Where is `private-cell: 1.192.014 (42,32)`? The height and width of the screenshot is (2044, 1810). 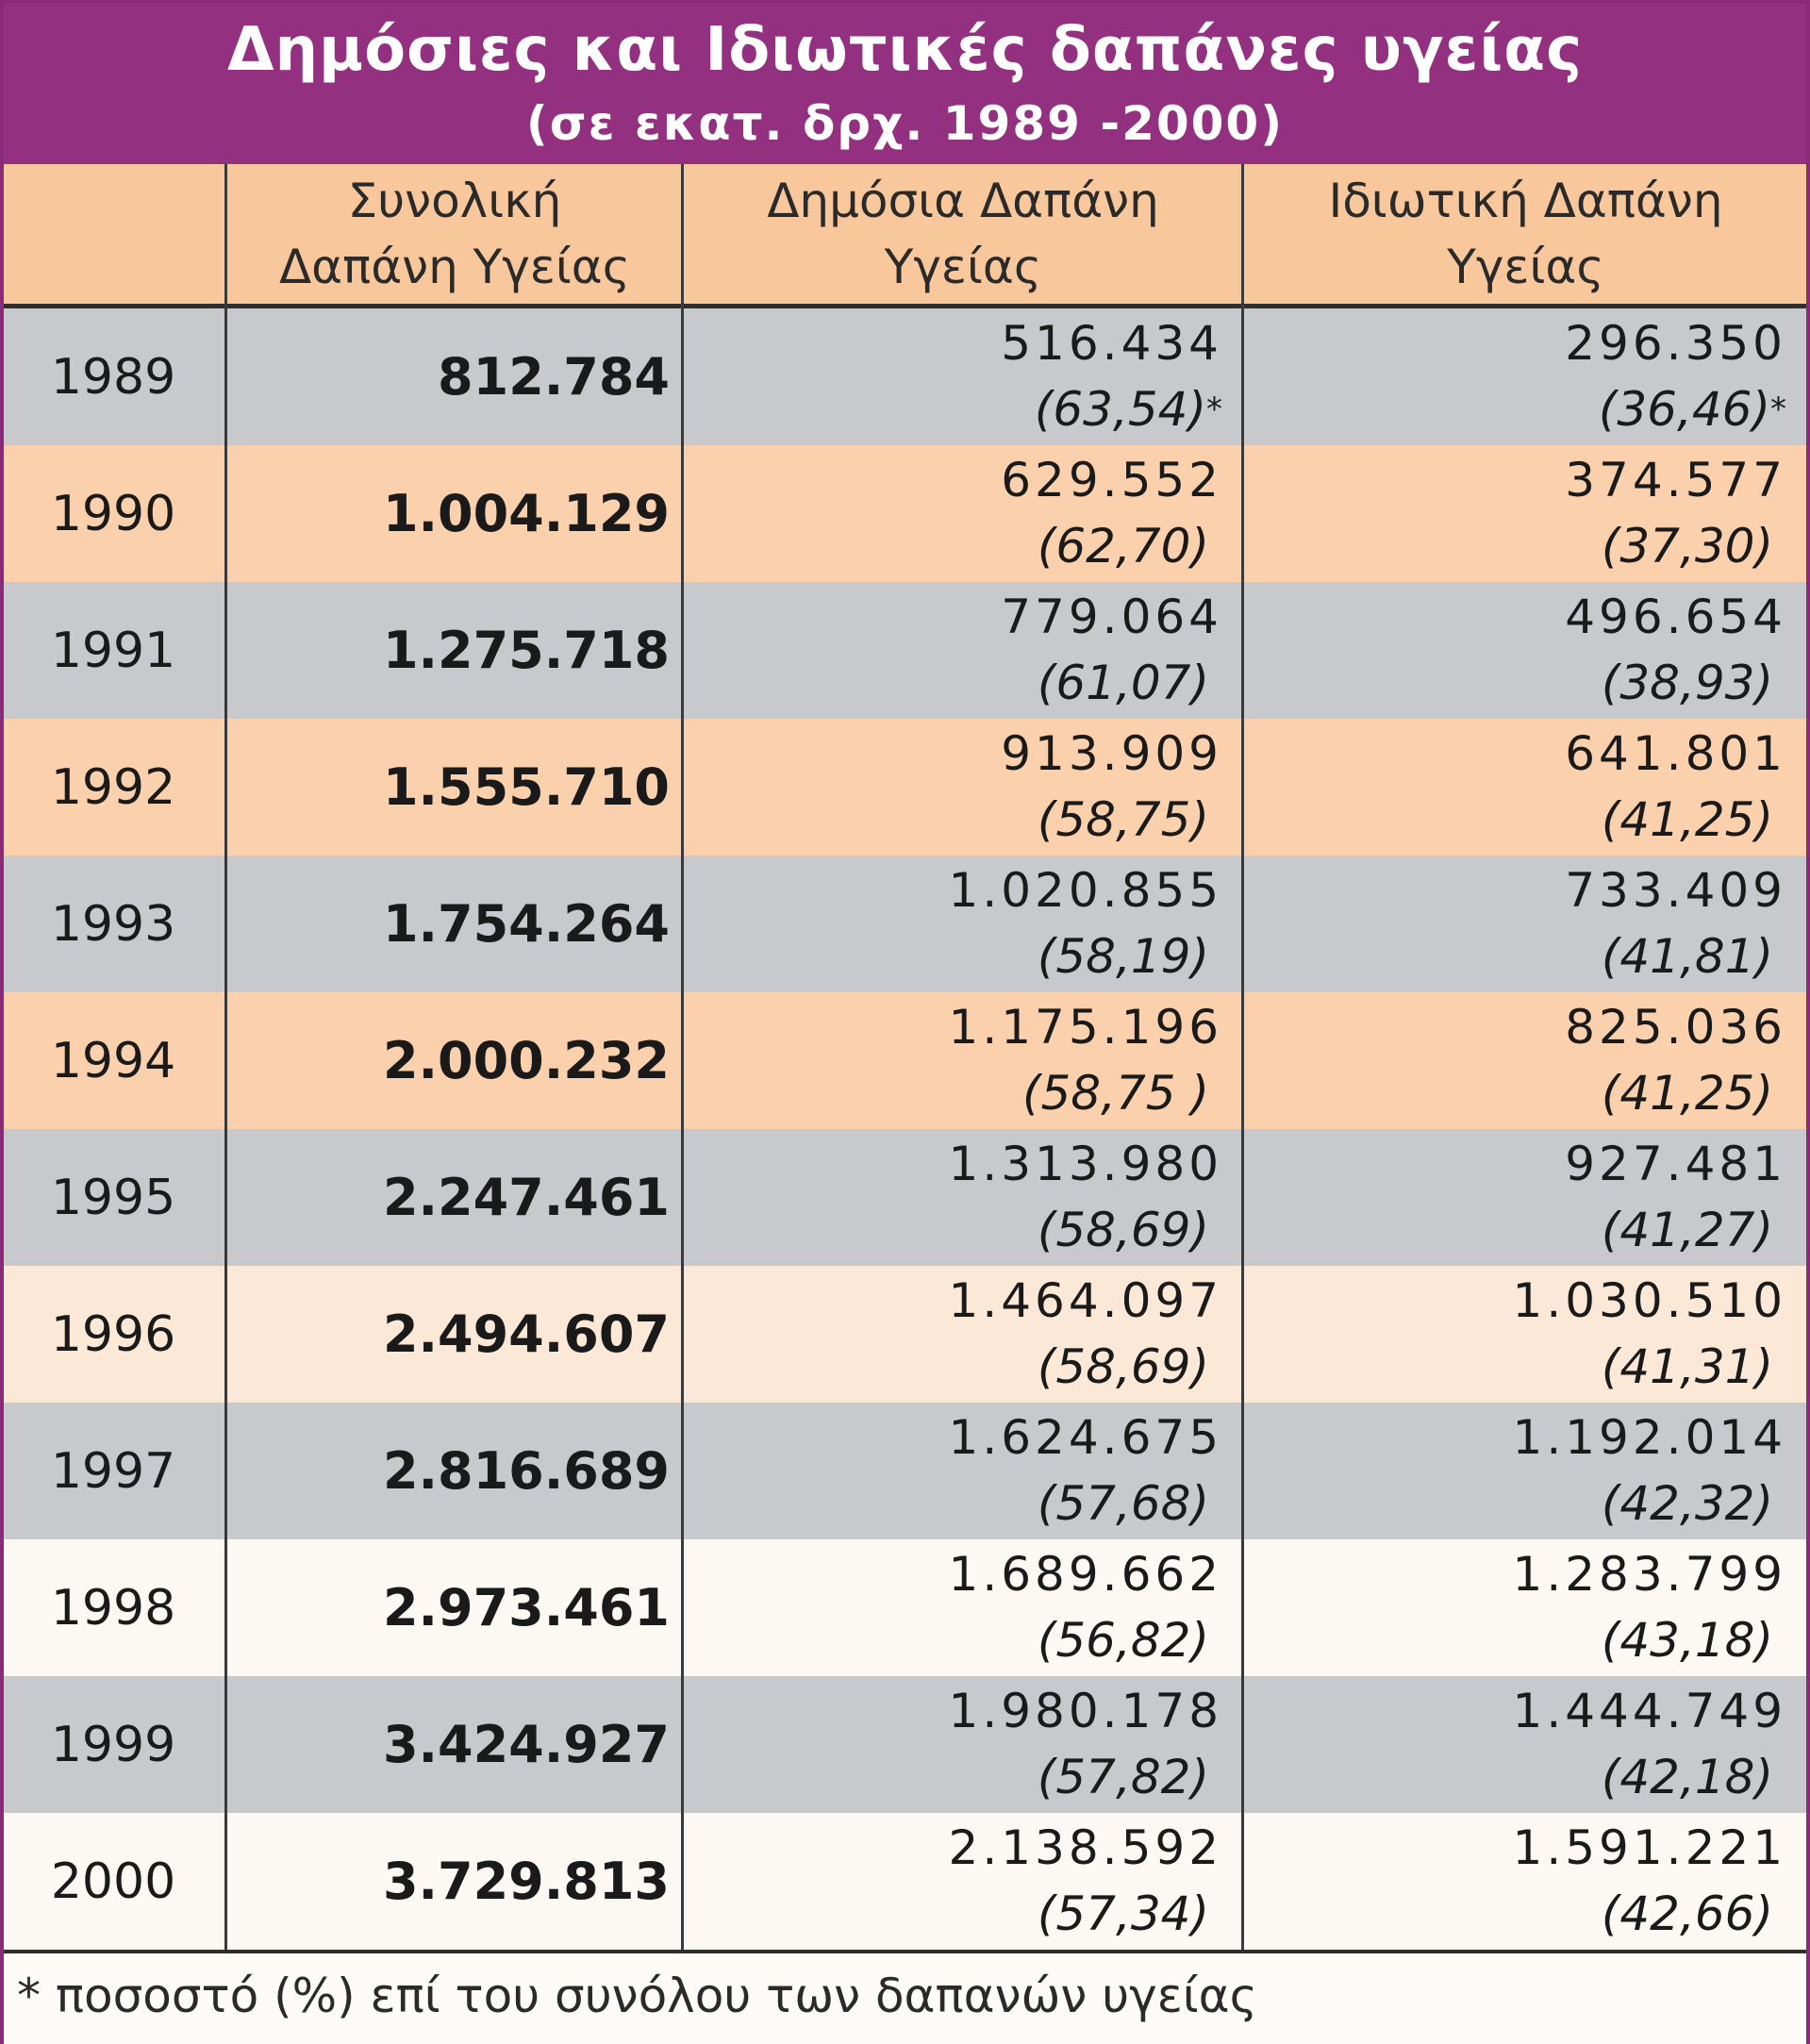 private-cell: 1.192.014 (42,32) is located at coordinates (1517, 1471).